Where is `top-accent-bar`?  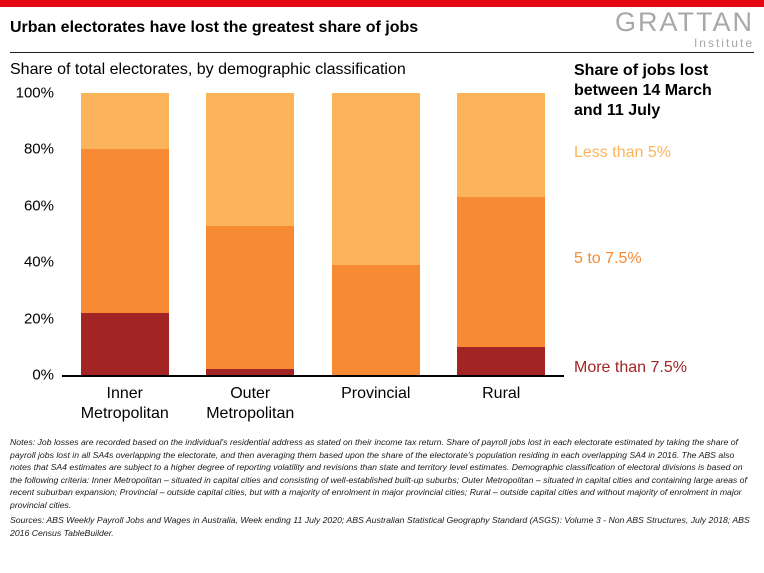 top-accent-bar is located at coordinates (382, 3).